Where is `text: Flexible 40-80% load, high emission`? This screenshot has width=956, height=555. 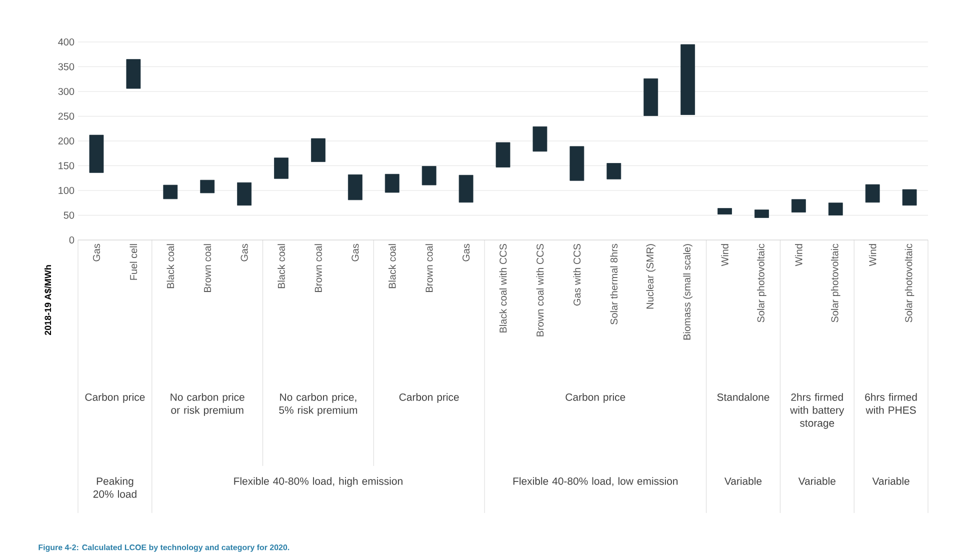
text: Flexible 40-80% load, high emission is located at coordinates (318, 482).